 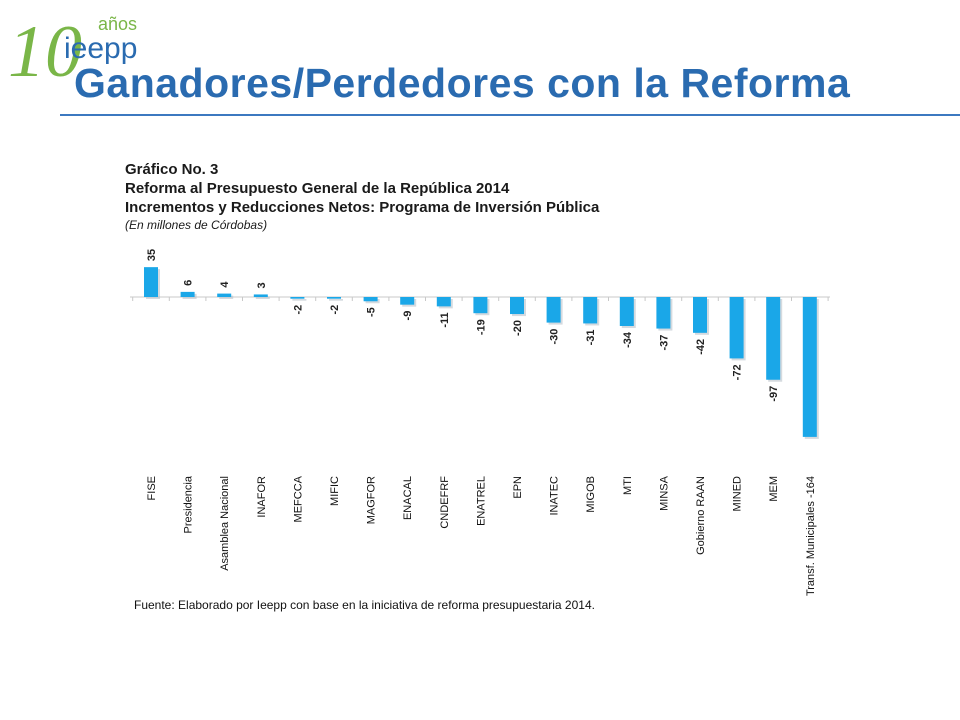 What do you see at coordinates (664, 493) in the screenshot?
I see `category-label: MINSA` at bounding box center [664, 493].